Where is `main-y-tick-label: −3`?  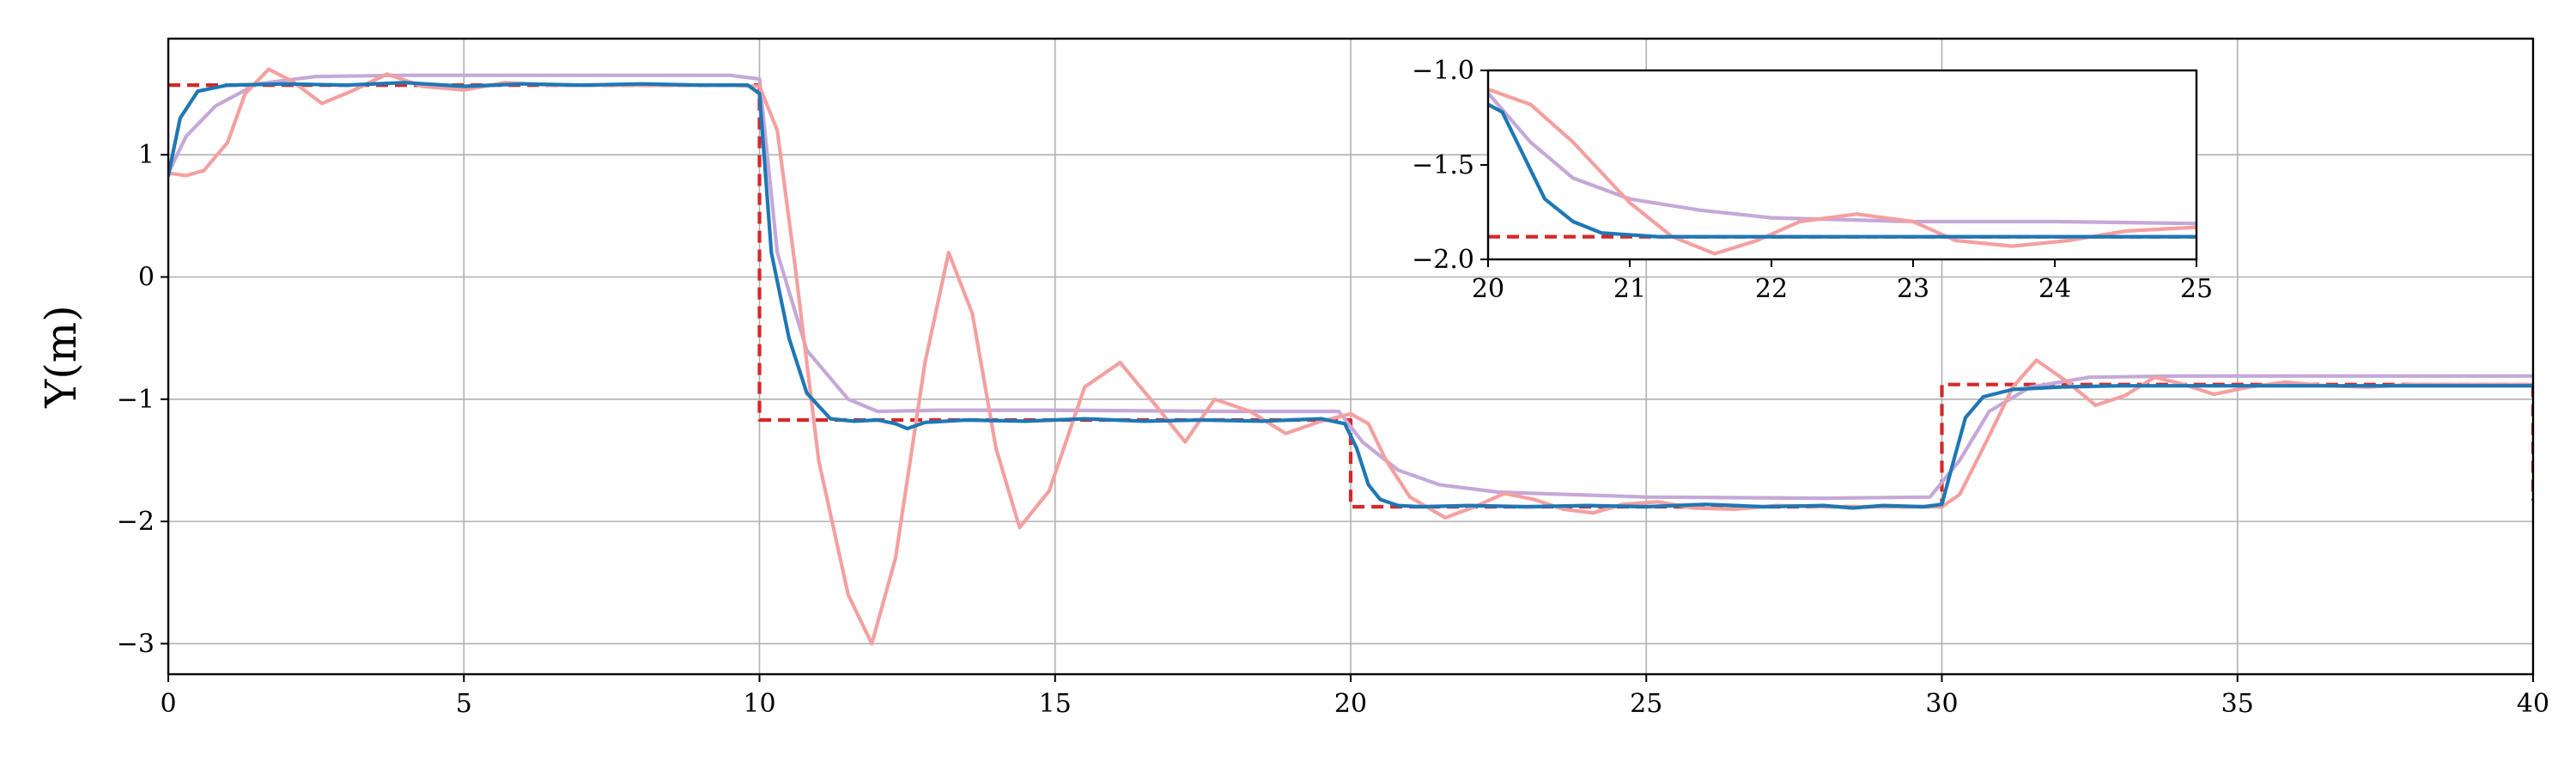
main-y-tick-label: −3 is located at coordinates (136, 644).